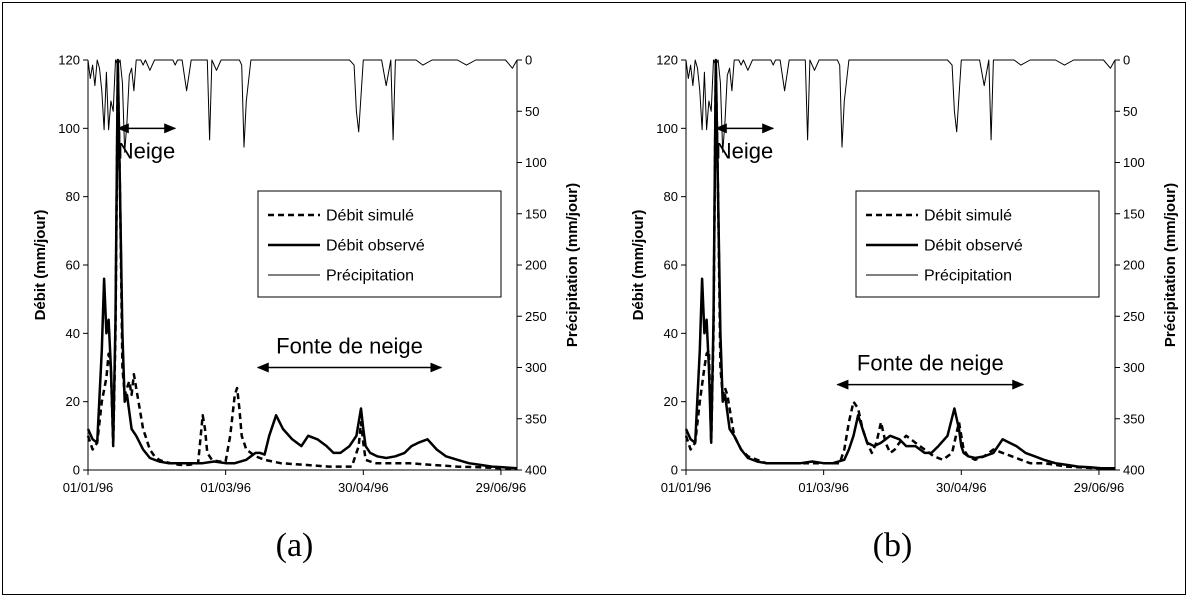 This screenshot has height=599, width=1190. I want to click on panel-label: (a), so click(295, 545).